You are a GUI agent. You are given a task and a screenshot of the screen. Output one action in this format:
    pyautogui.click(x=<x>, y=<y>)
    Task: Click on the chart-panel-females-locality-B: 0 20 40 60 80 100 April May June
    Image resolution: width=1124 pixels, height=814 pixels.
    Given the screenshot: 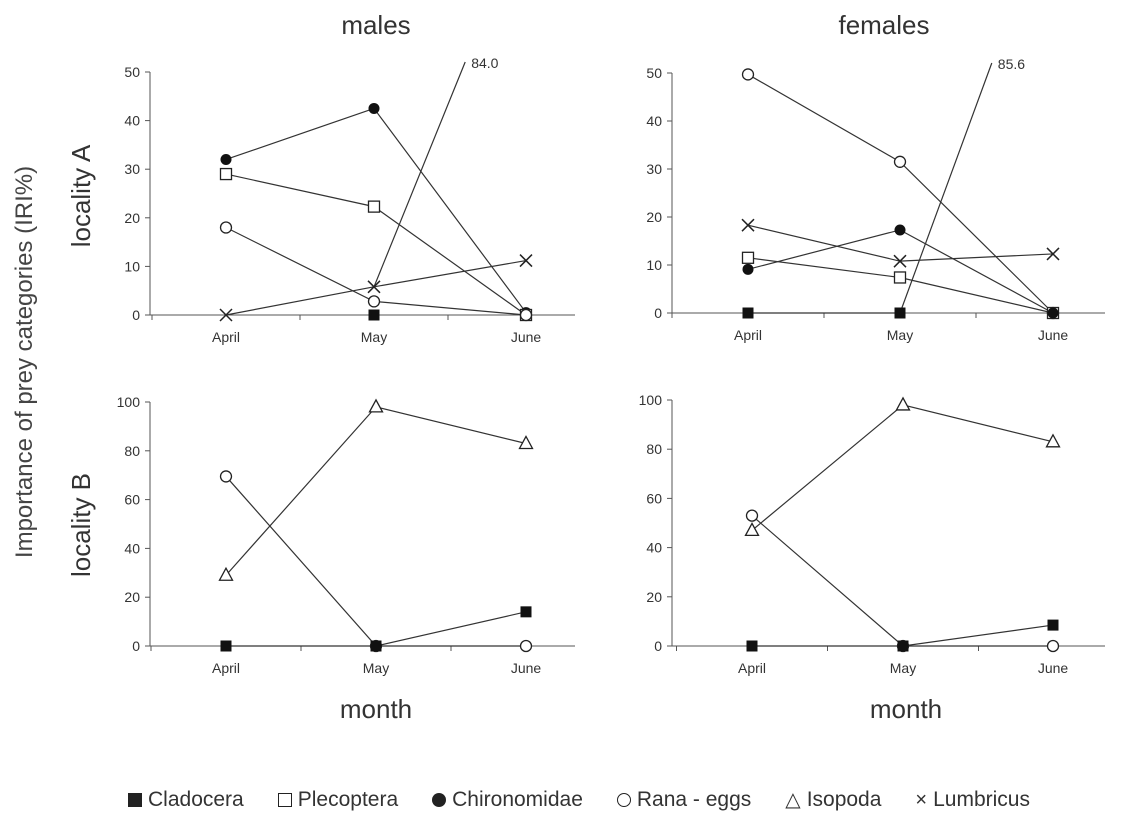 What is the action you would take?
    pyautogui.click(x=872, y=534)
    